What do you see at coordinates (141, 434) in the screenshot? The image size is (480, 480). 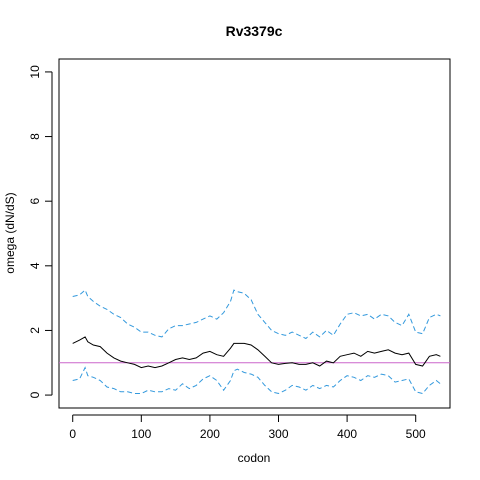 I see `x-tick-label: 100` at bounding box center [141, 434].